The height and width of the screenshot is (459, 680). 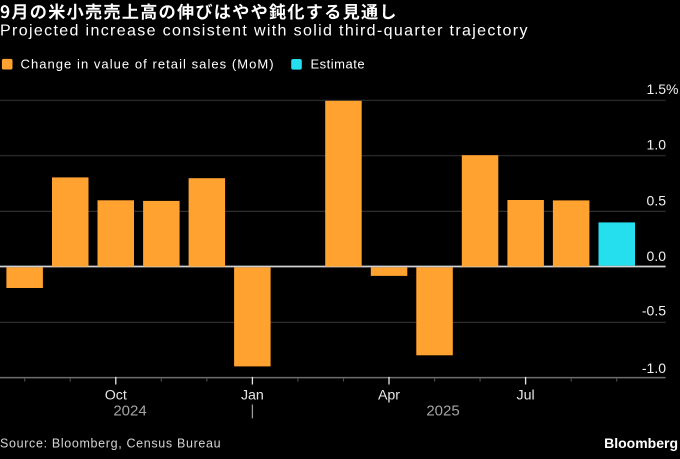 I want to click on svg-text: Jul, so click(x=526, y=395).